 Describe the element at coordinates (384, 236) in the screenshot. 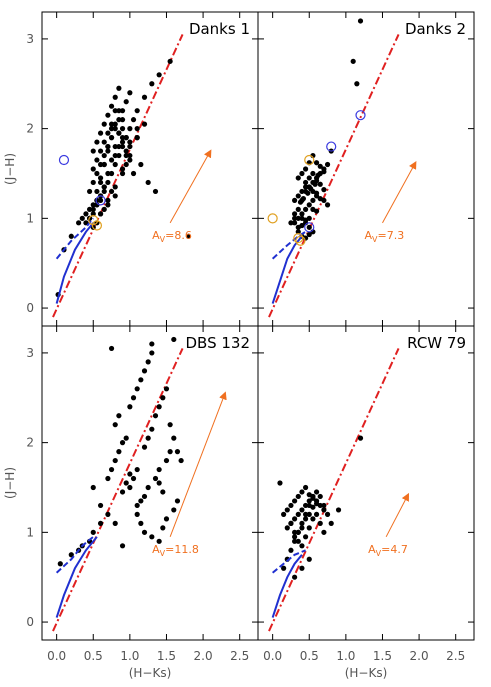

I see `extinction-label: AV=7.3` at that location.